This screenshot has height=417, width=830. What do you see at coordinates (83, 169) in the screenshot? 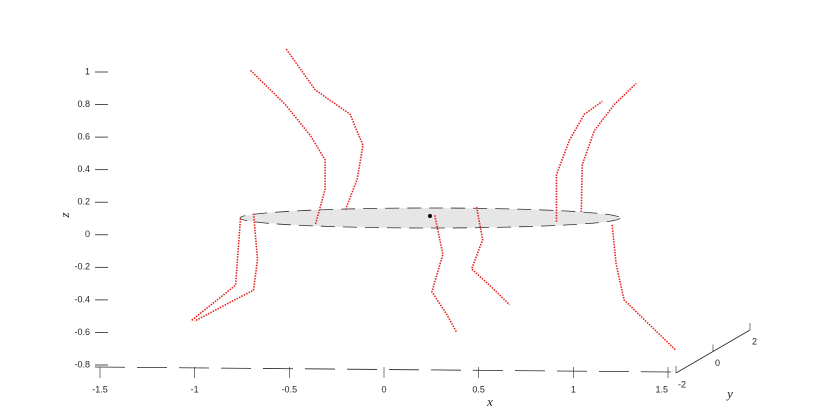
I see `z-tick-label: 0.4` at bounding box center [83, 169].